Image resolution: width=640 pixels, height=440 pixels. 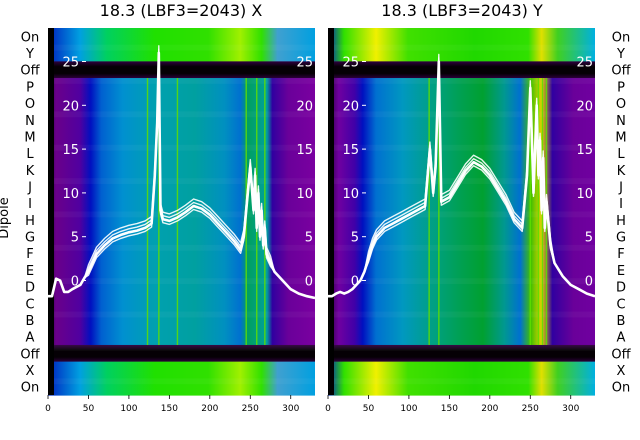 I want to click on row-label: P, so click(x=621, y=87).